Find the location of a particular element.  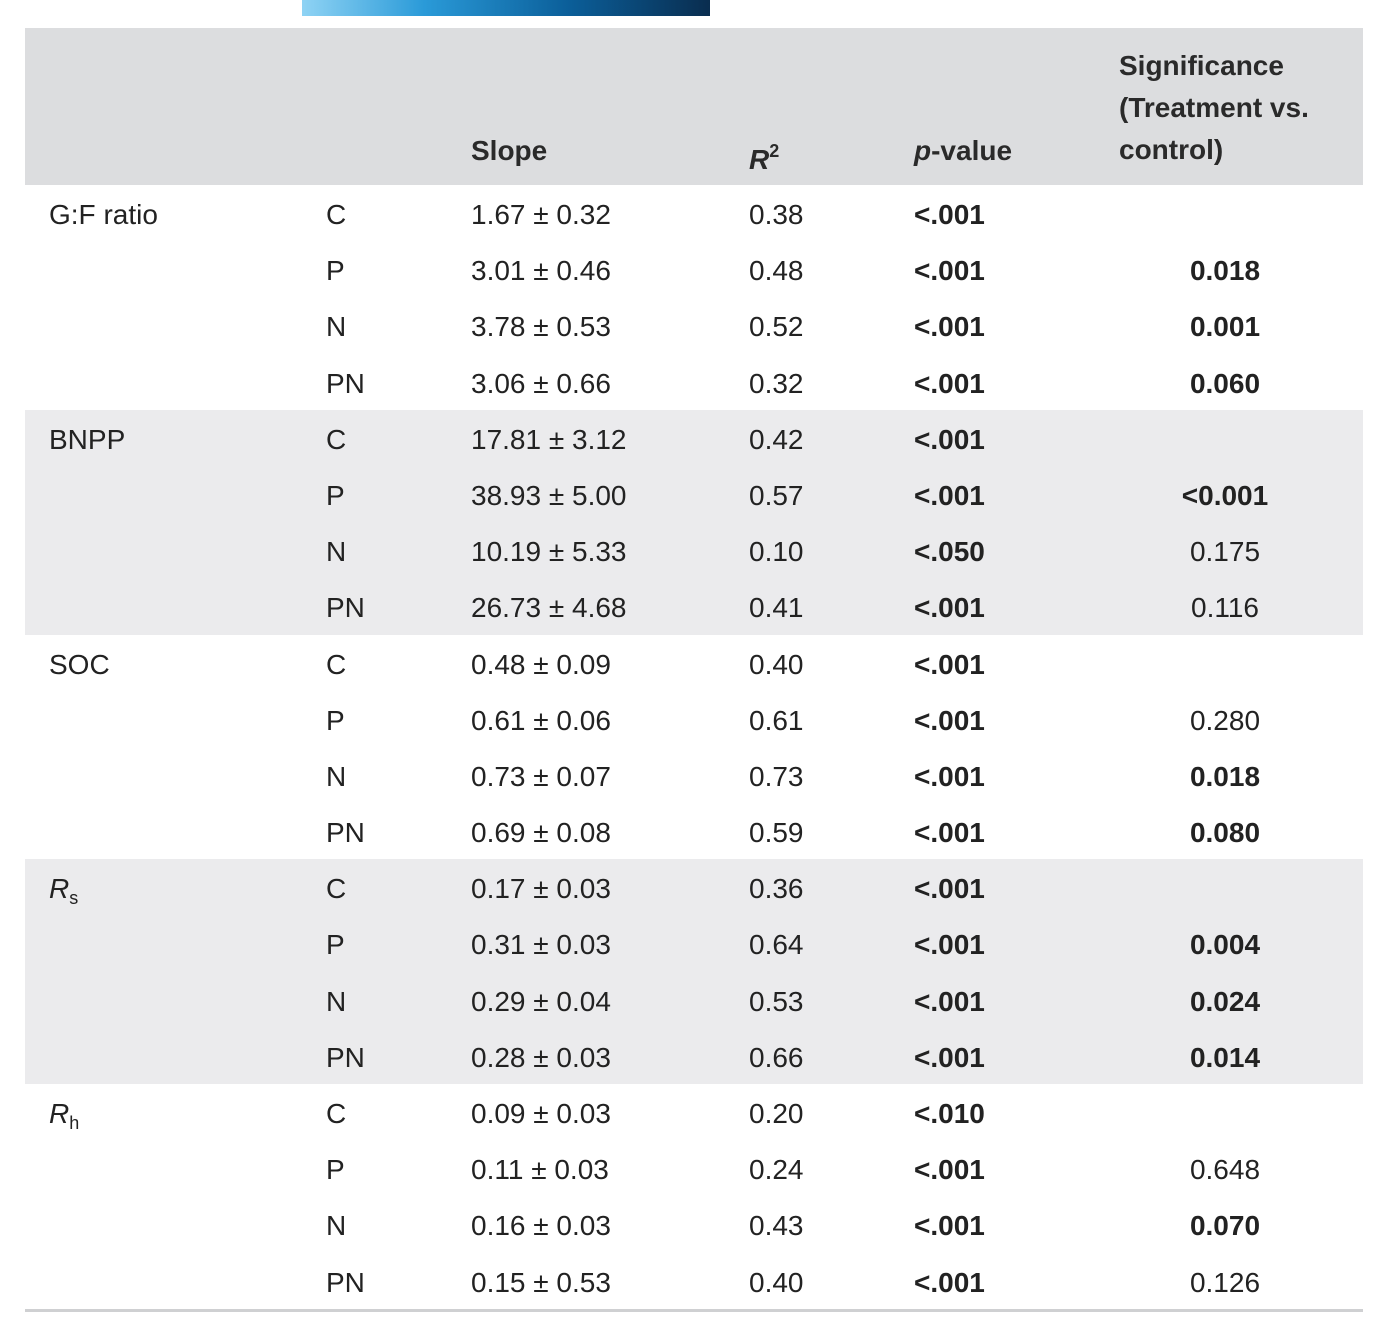

significance-cell: 0.024 is located at coordinates (1225, 1001).